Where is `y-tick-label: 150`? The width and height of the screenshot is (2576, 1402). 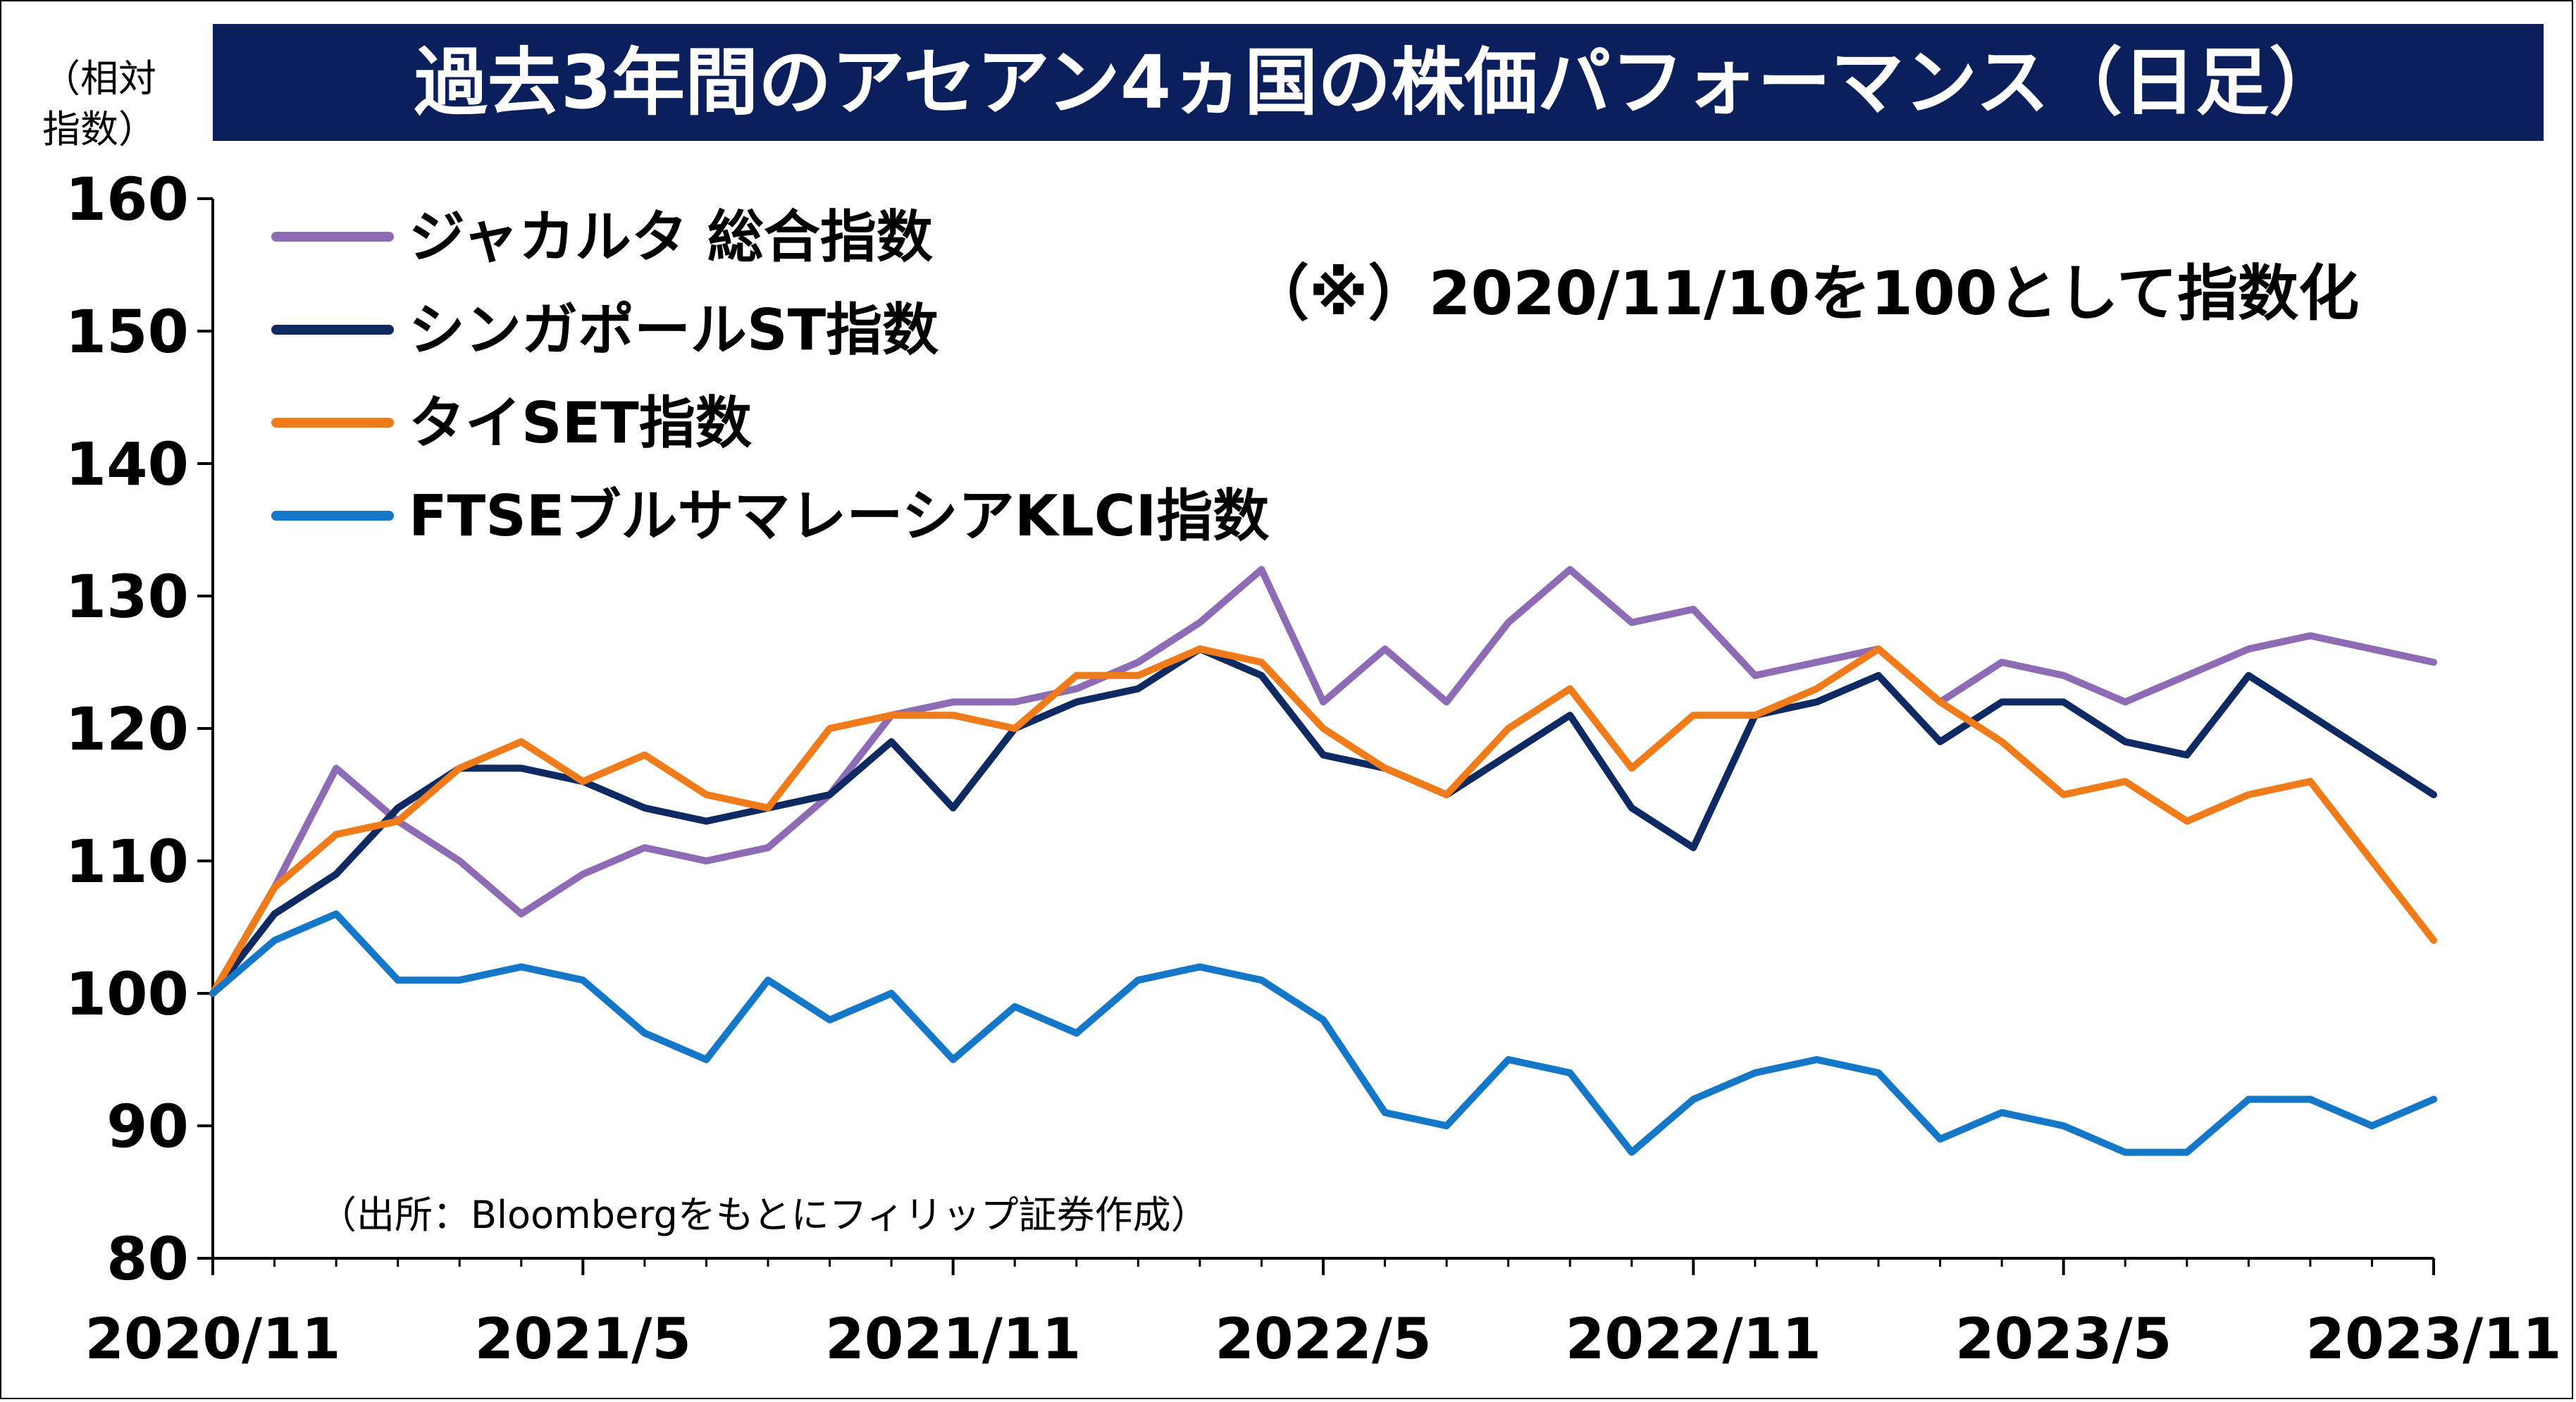 y-tick-label: 150 is located at coordinates (127, 331).